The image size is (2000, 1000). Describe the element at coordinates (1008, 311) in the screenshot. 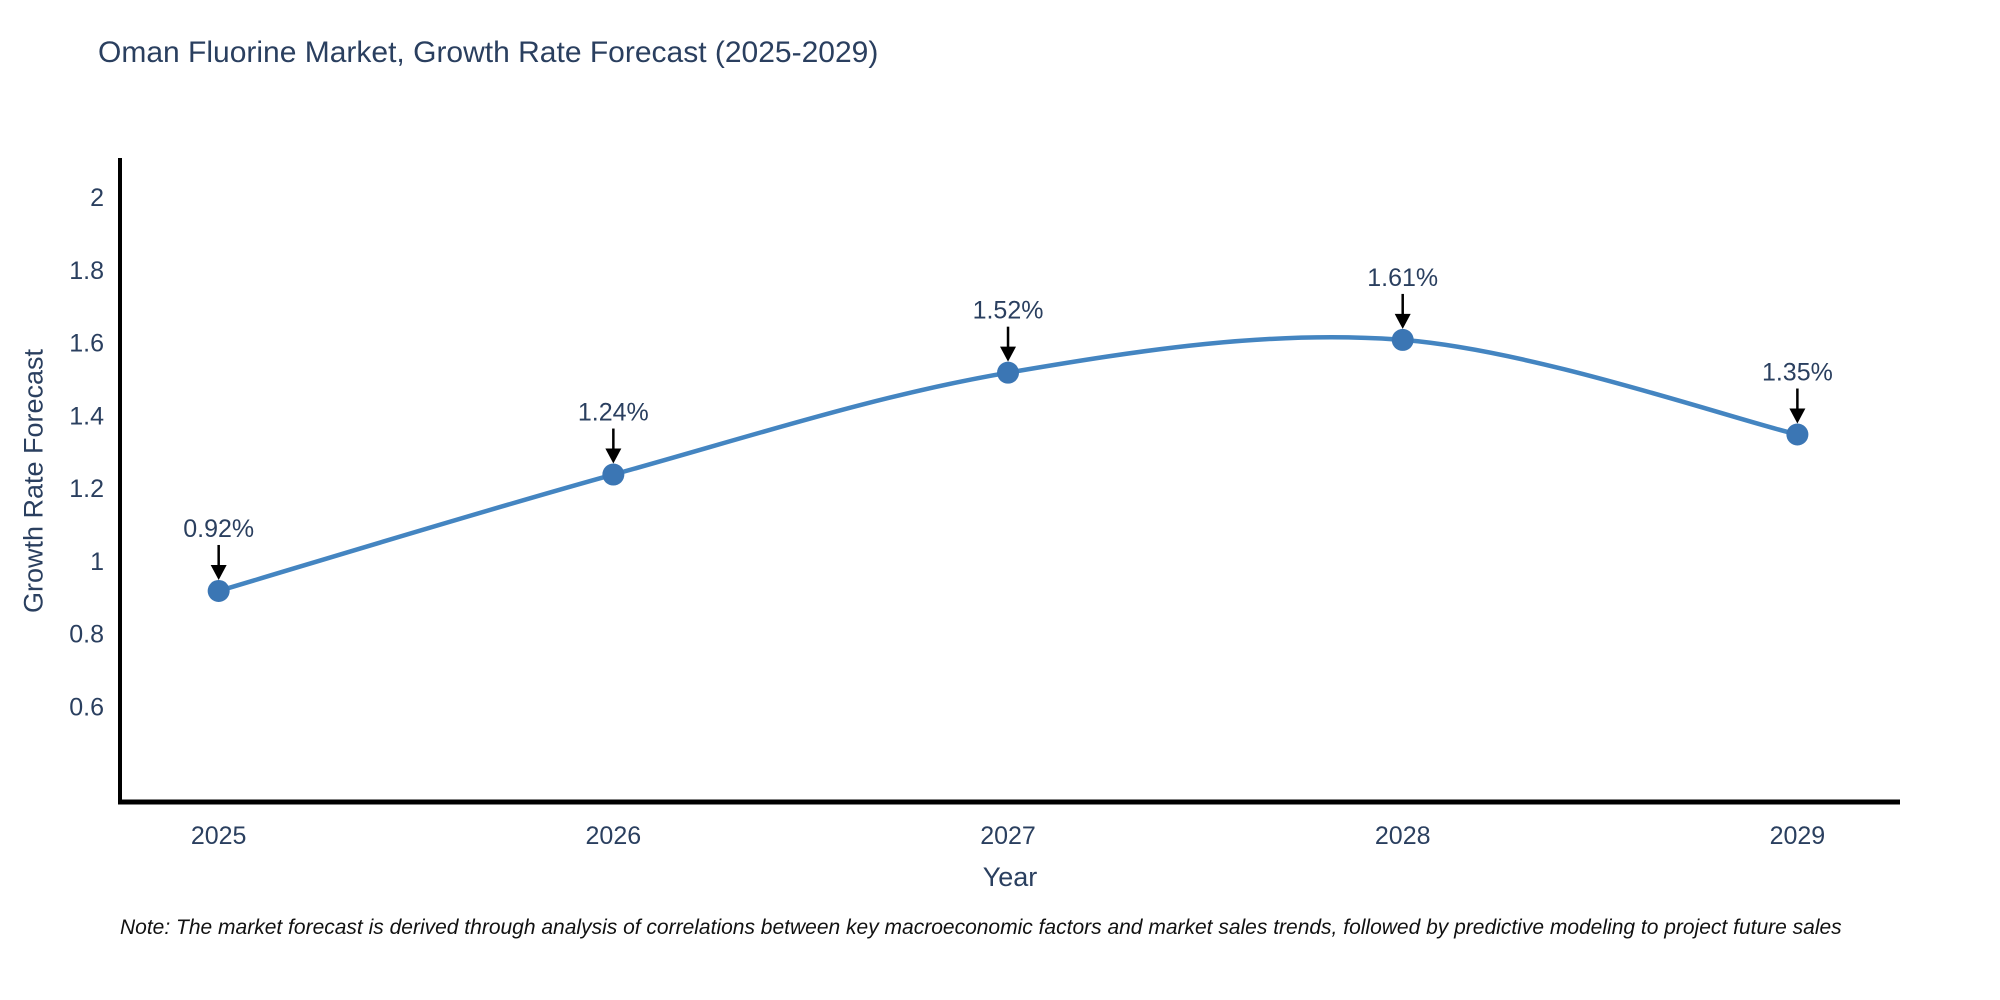

I see `point-value-label: 1.52%` at that location.